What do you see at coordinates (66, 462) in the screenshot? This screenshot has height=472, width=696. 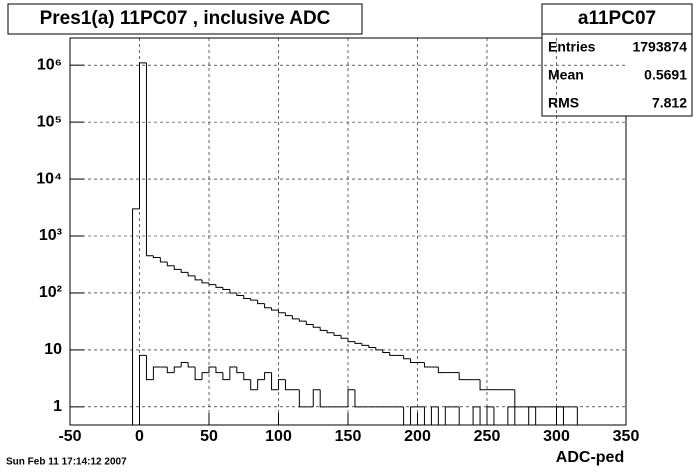 I see `timestamp: Sun Feb 11 17:14:12 2007` at bounding box center [66, 462].